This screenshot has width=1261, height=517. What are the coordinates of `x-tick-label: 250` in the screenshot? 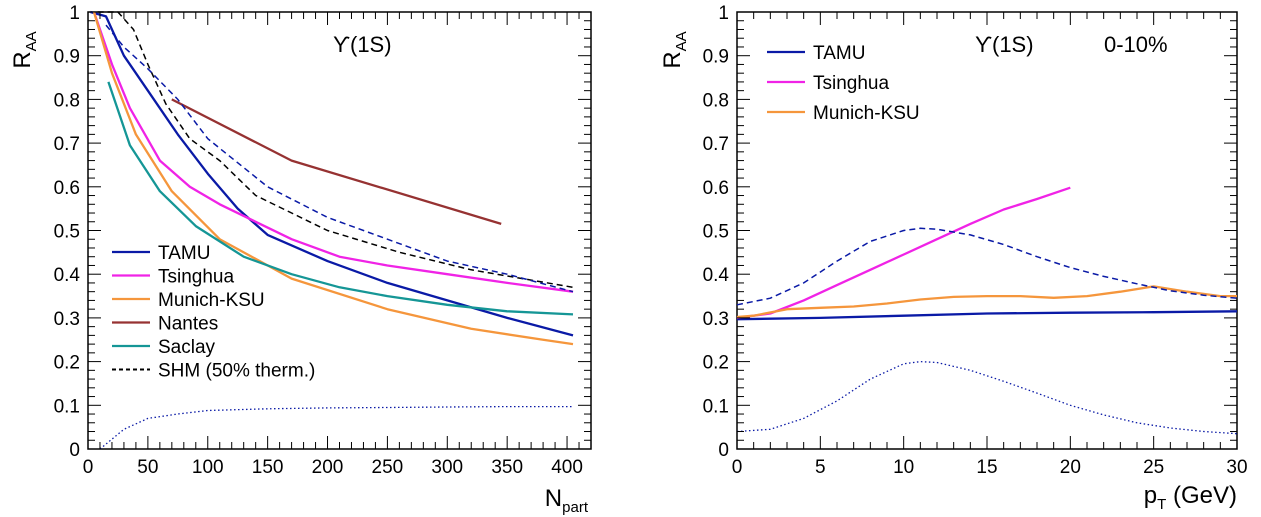 It's located at (388, 467).